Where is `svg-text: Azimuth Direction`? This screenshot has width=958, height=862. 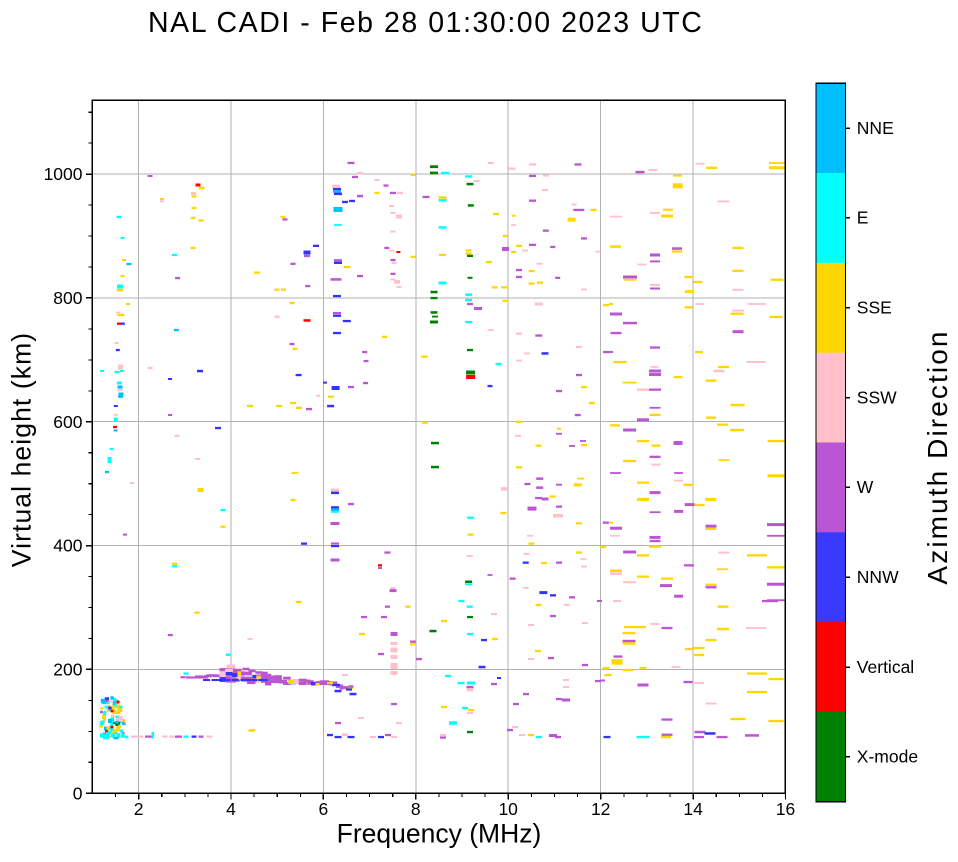
svg-text: Azimuth Direction is located at coordinates (937, 456).